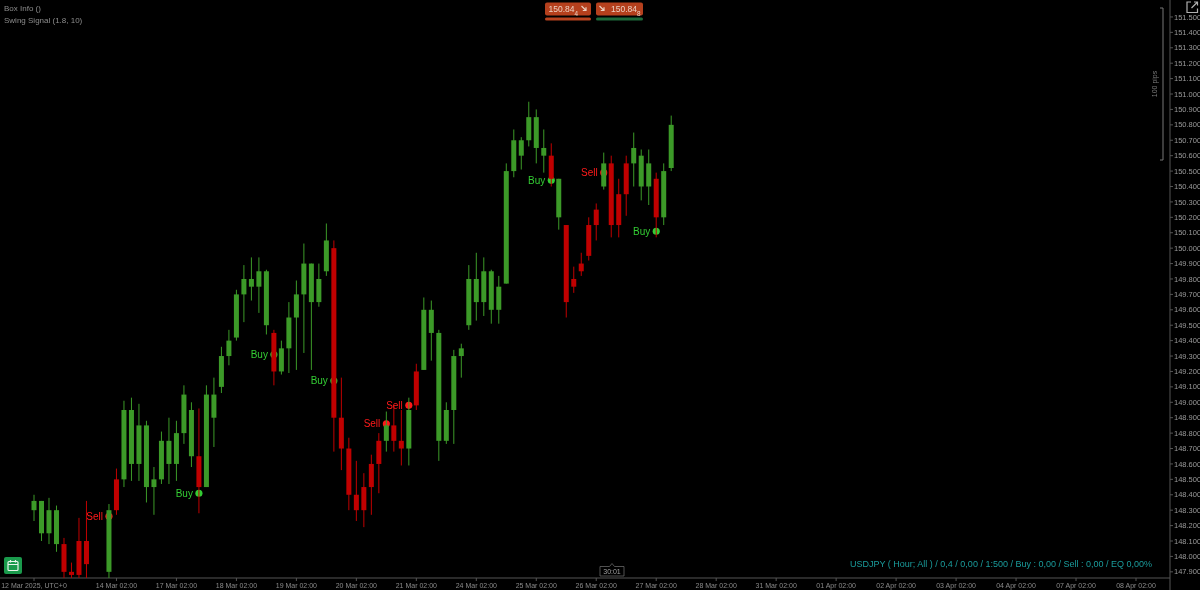 The width and height of the screenshot is (1200, 590). Describe the element at coordinates (641, 231) in the screenshot. I see `series-label: Buy` at that location.